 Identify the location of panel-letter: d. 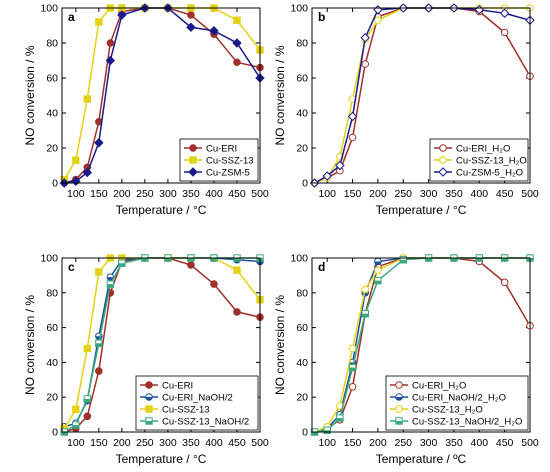
(321, 267).